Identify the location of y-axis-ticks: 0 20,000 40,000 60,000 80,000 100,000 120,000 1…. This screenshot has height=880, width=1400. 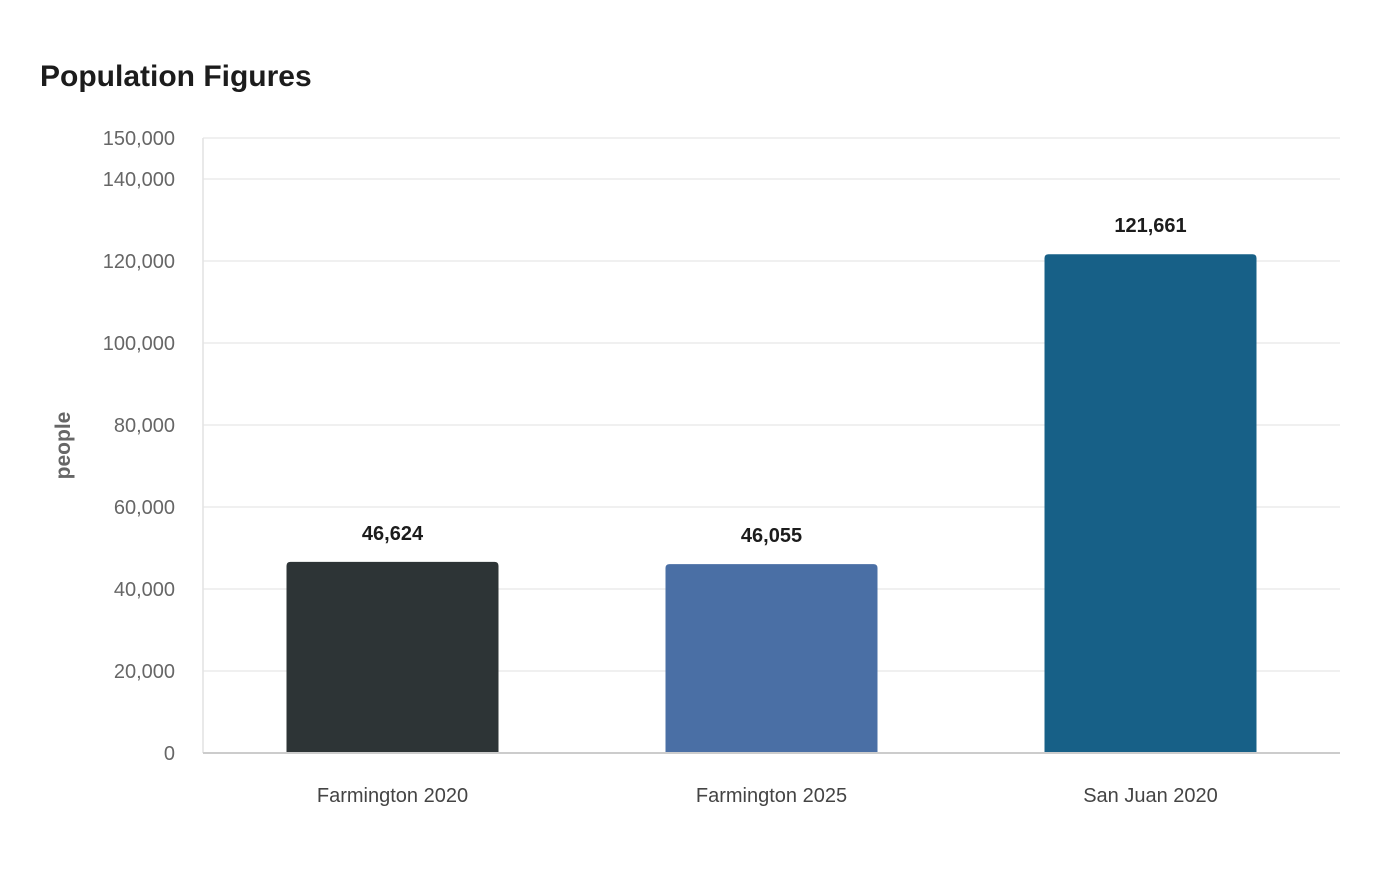
(139, 446).